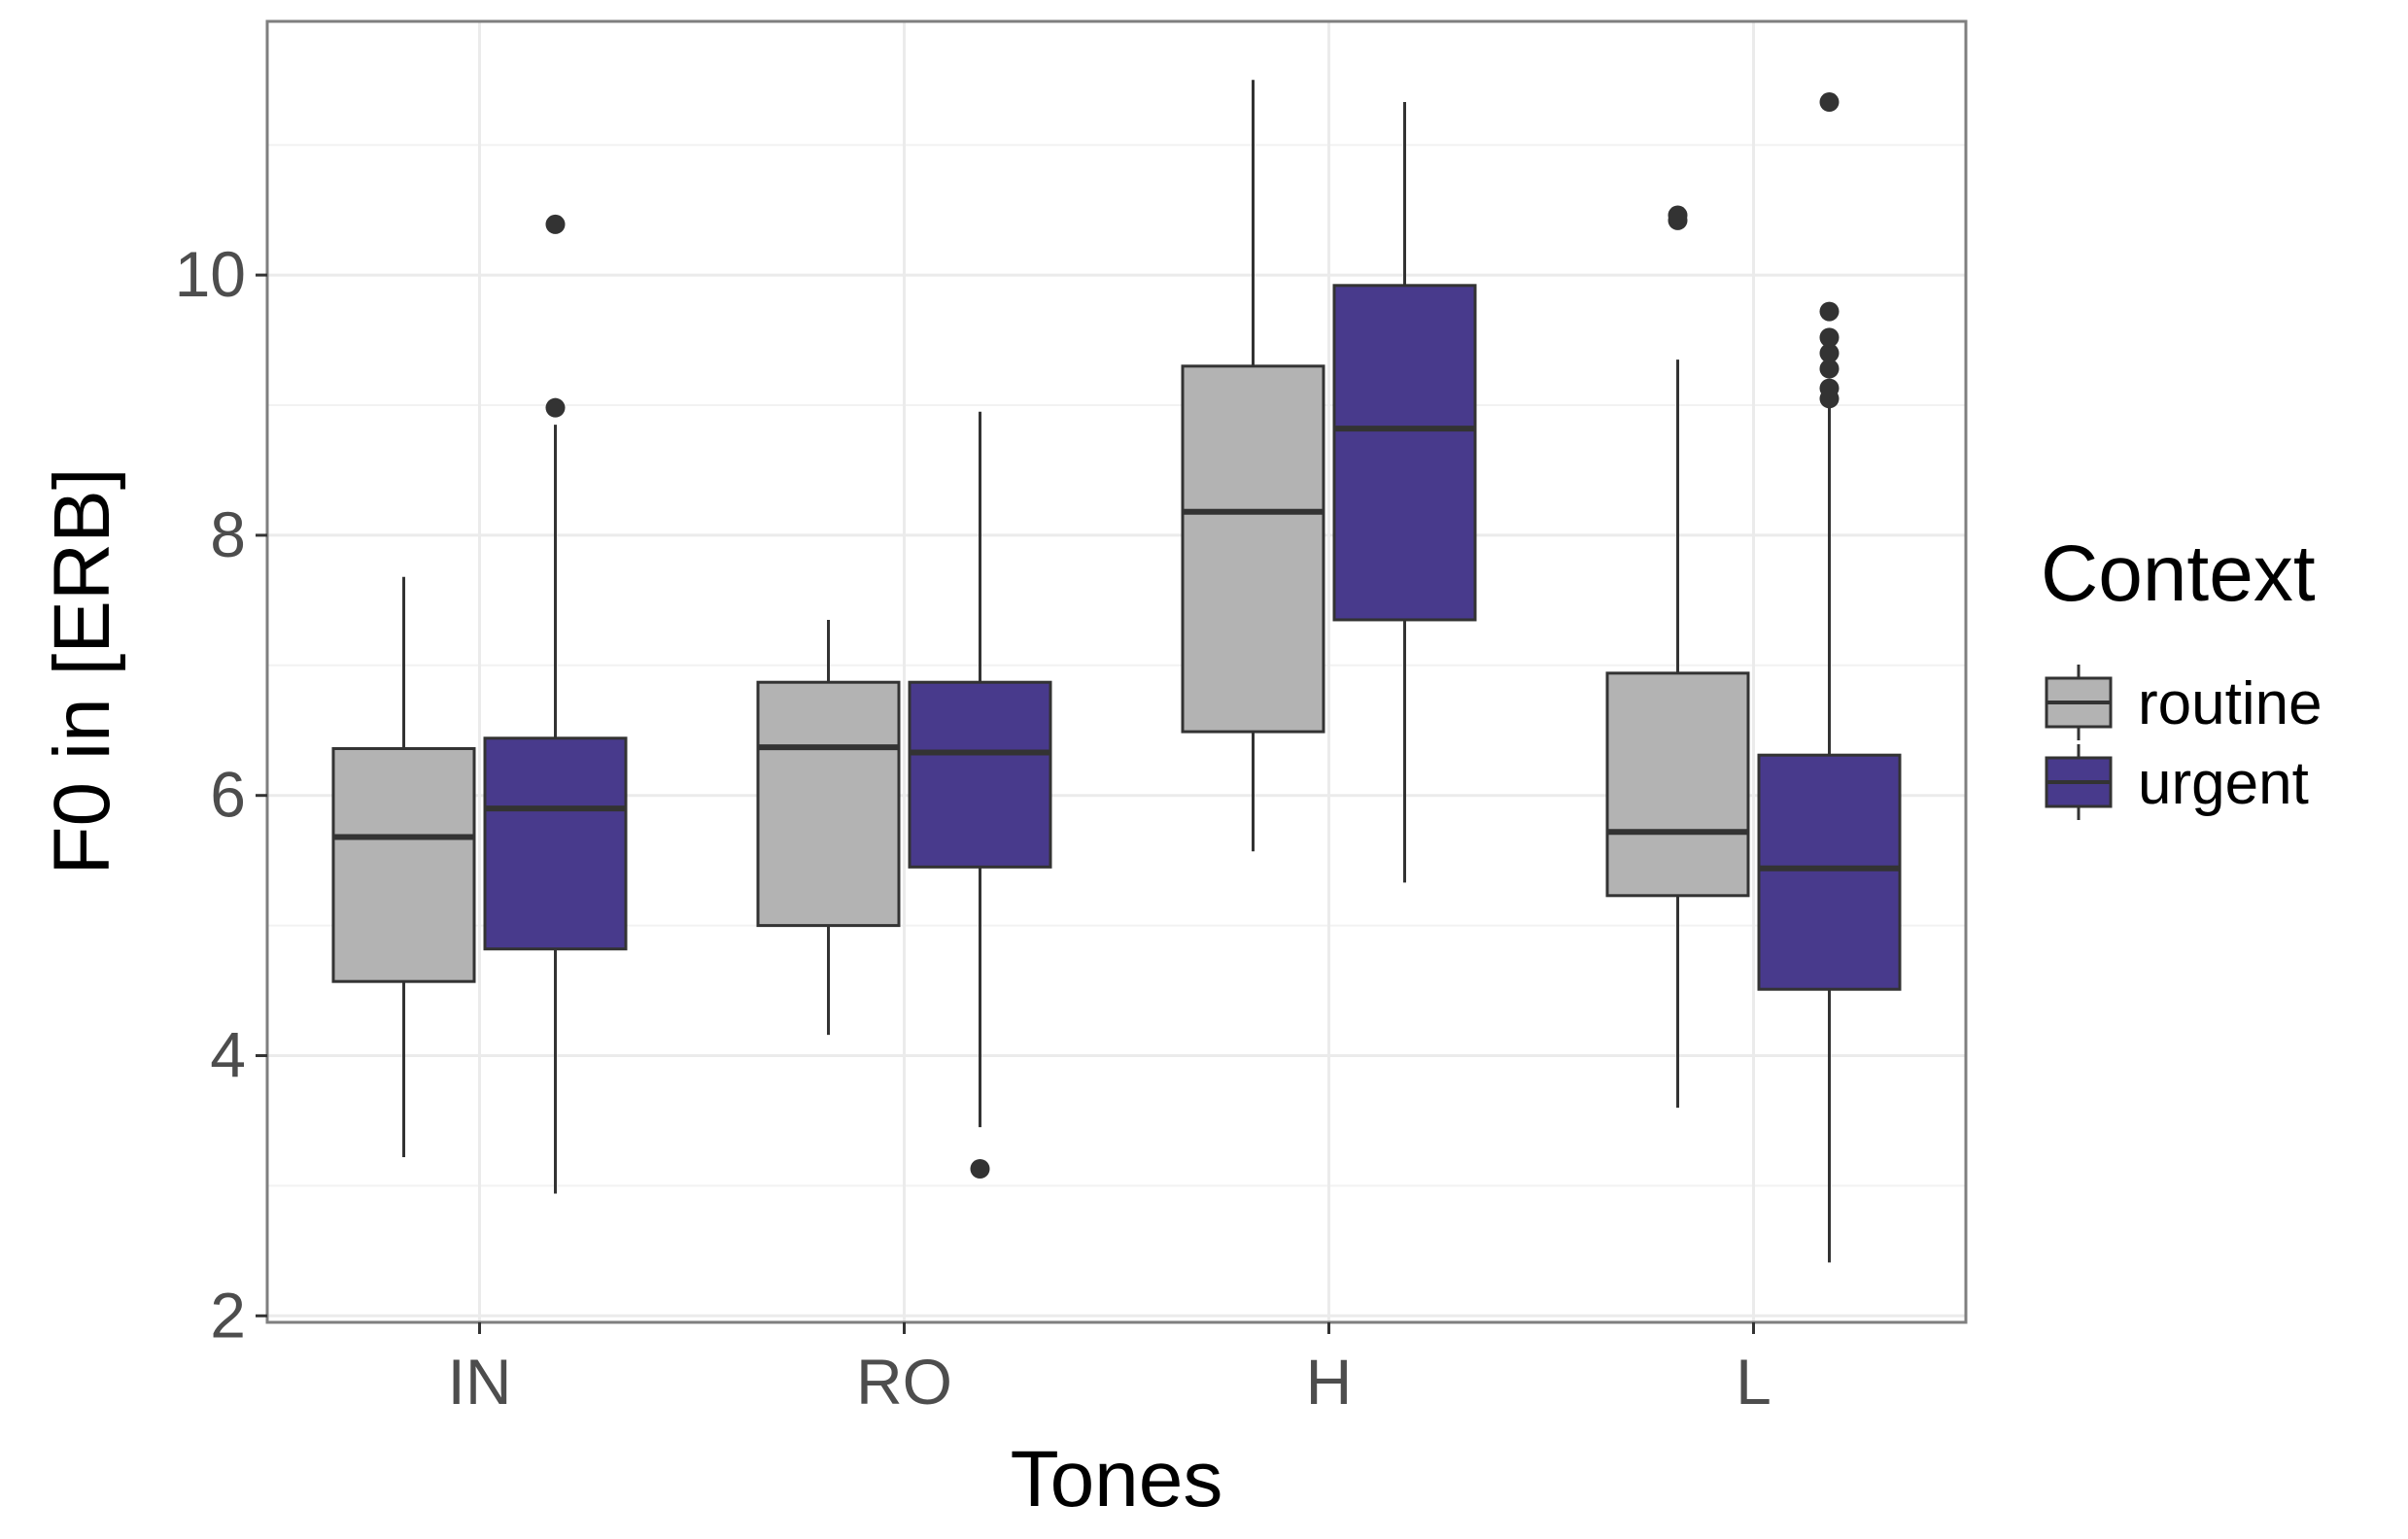  Describe the element at coordinates (1117, 1479) in the screenshot. I see `x-axis-title: Tones` at that location.